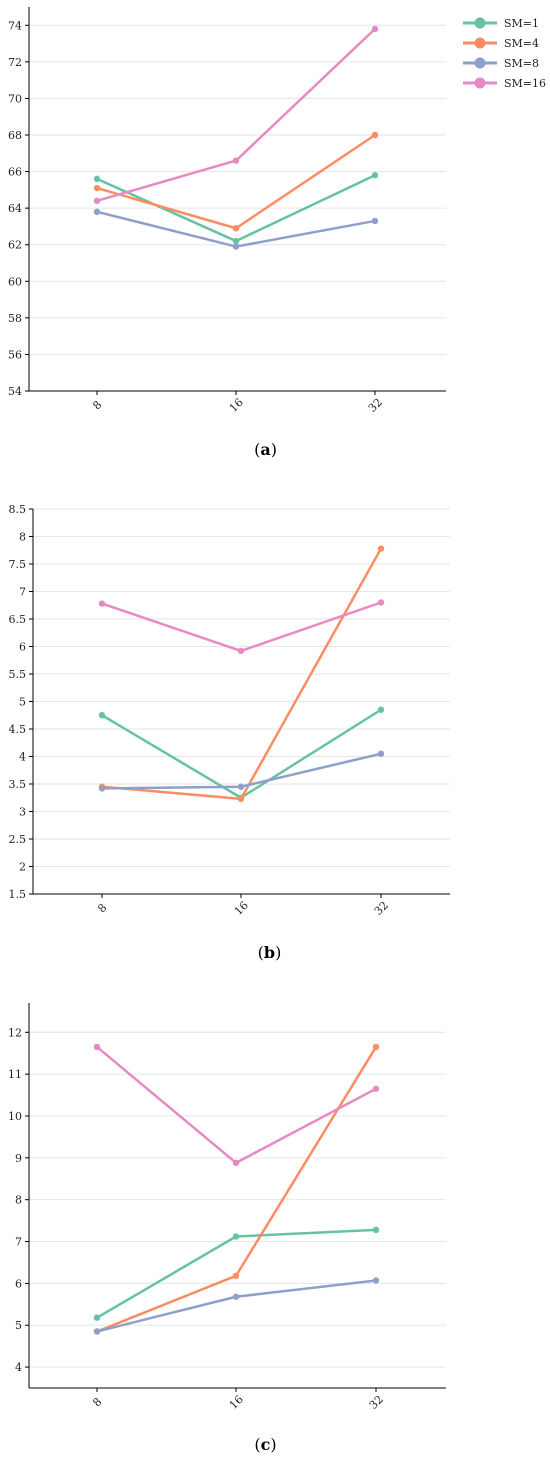 This screenshot has width=550, height=1467. Describe the element at coordinates (15, 62) in the screenshot. I see `y-tick-label: 72` at that location.